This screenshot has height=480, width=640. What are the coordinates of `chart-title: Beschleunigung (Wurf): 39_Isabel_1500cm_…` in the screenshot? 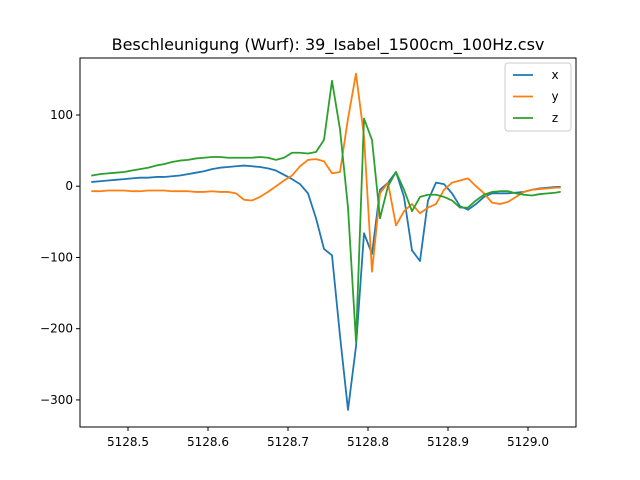 It's located at (328, 45).